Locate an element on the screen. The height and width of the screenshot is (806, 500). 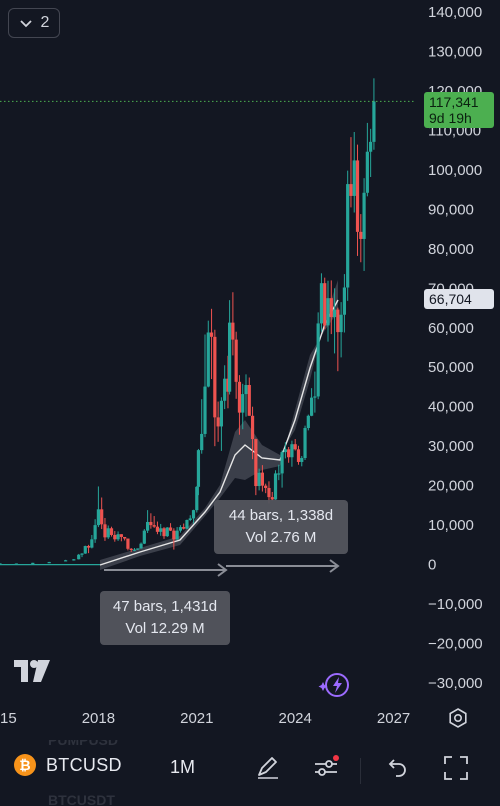
x-tick-label: 2018 is located at coordinates (98, 718).